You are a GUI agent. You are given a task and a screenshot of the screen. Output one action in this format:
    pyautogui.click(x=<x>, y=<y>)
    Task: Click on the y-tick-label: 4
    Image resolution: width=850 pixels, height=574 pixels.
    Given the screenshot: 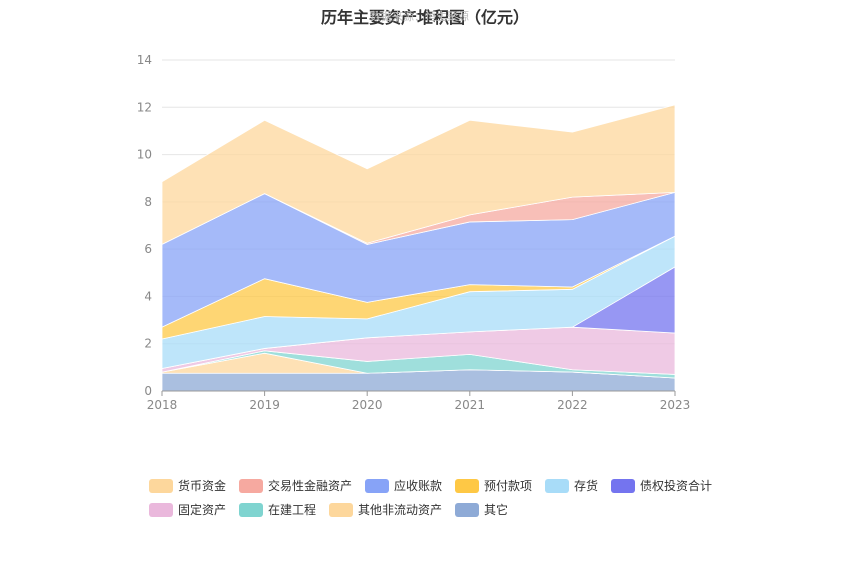 What is the action you would take?
    pyautogui.click(x=148, y=296)
    